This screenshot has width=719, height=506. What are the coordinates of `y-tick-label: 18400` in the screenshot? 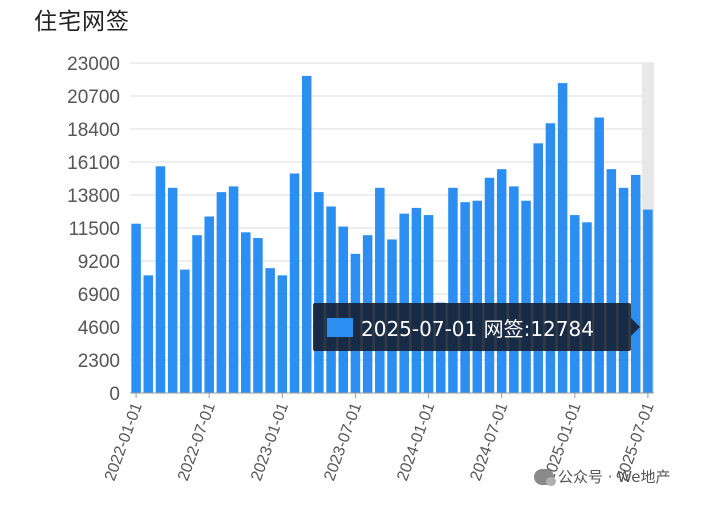 It's located at (93, 130).